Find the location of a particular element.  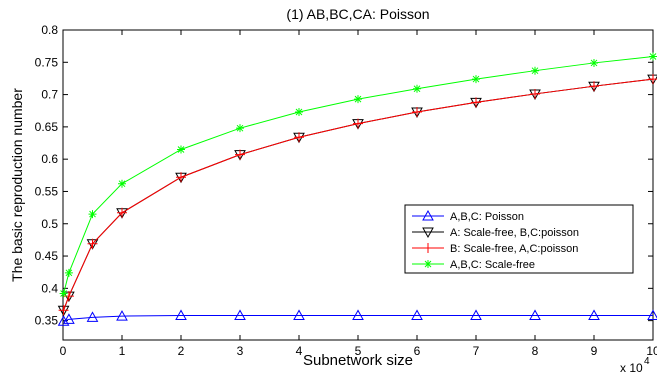

y-tick-label: 0.5 is located at coordinates (49, 224).